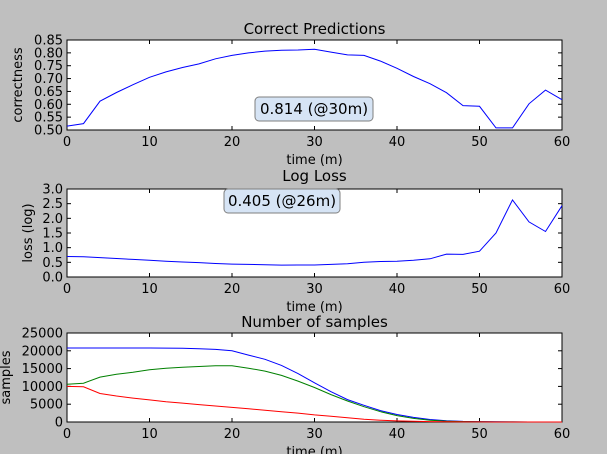  I want to click on y-tick-label: 0.50, so click(48, 131).